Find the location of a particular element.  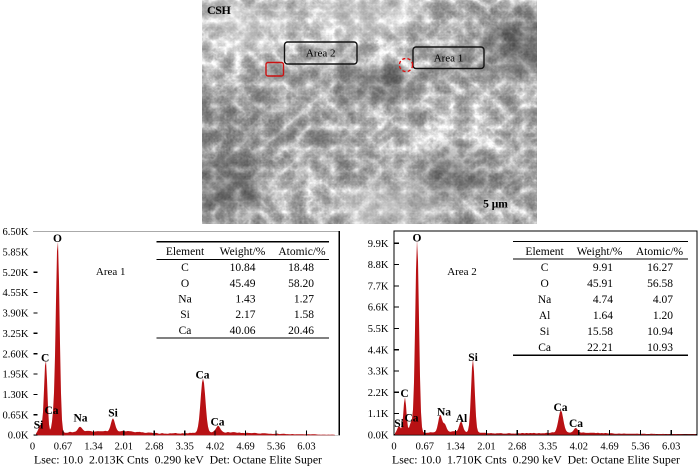

svg-text: 2.60K is located at coordinates (16, 354).